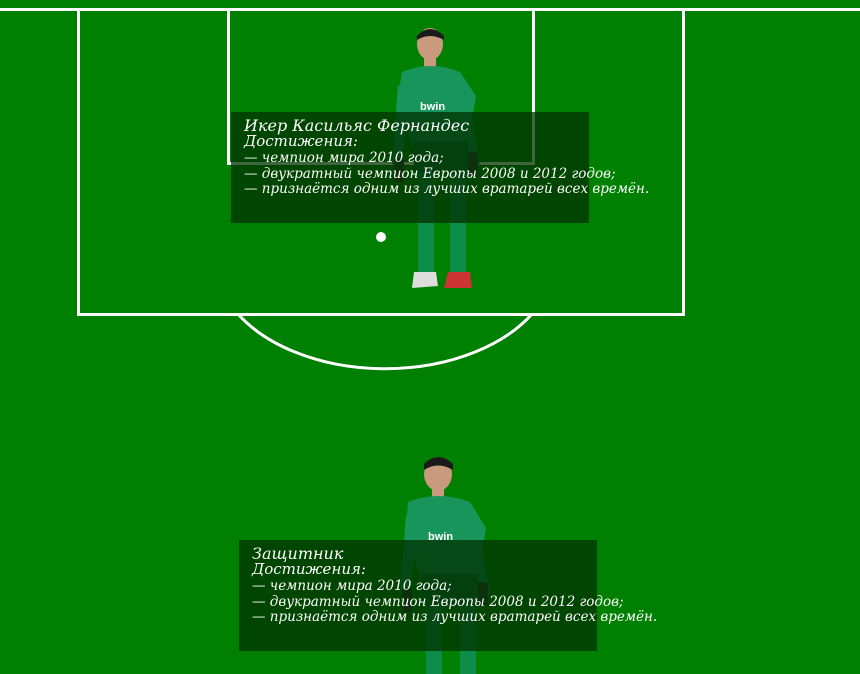 The image size is (860, 674). I want to click on penalty-arc, so click(385, 342).